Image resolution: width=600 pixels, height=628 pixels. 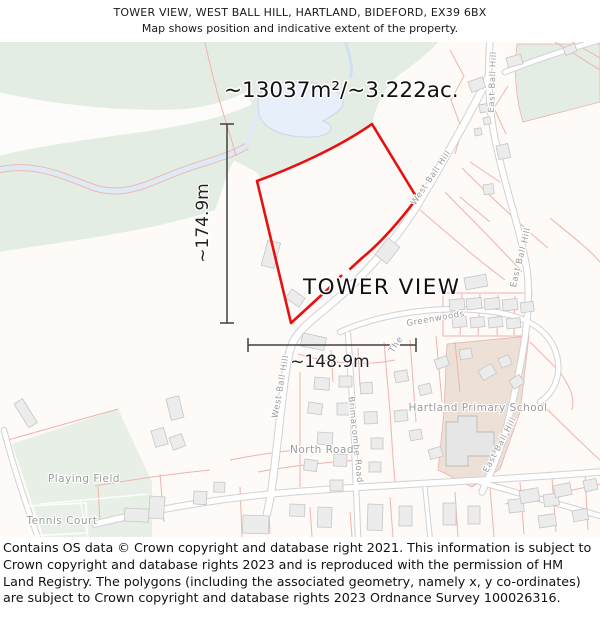 I want to click on water-features, so click(x=176, y=118).